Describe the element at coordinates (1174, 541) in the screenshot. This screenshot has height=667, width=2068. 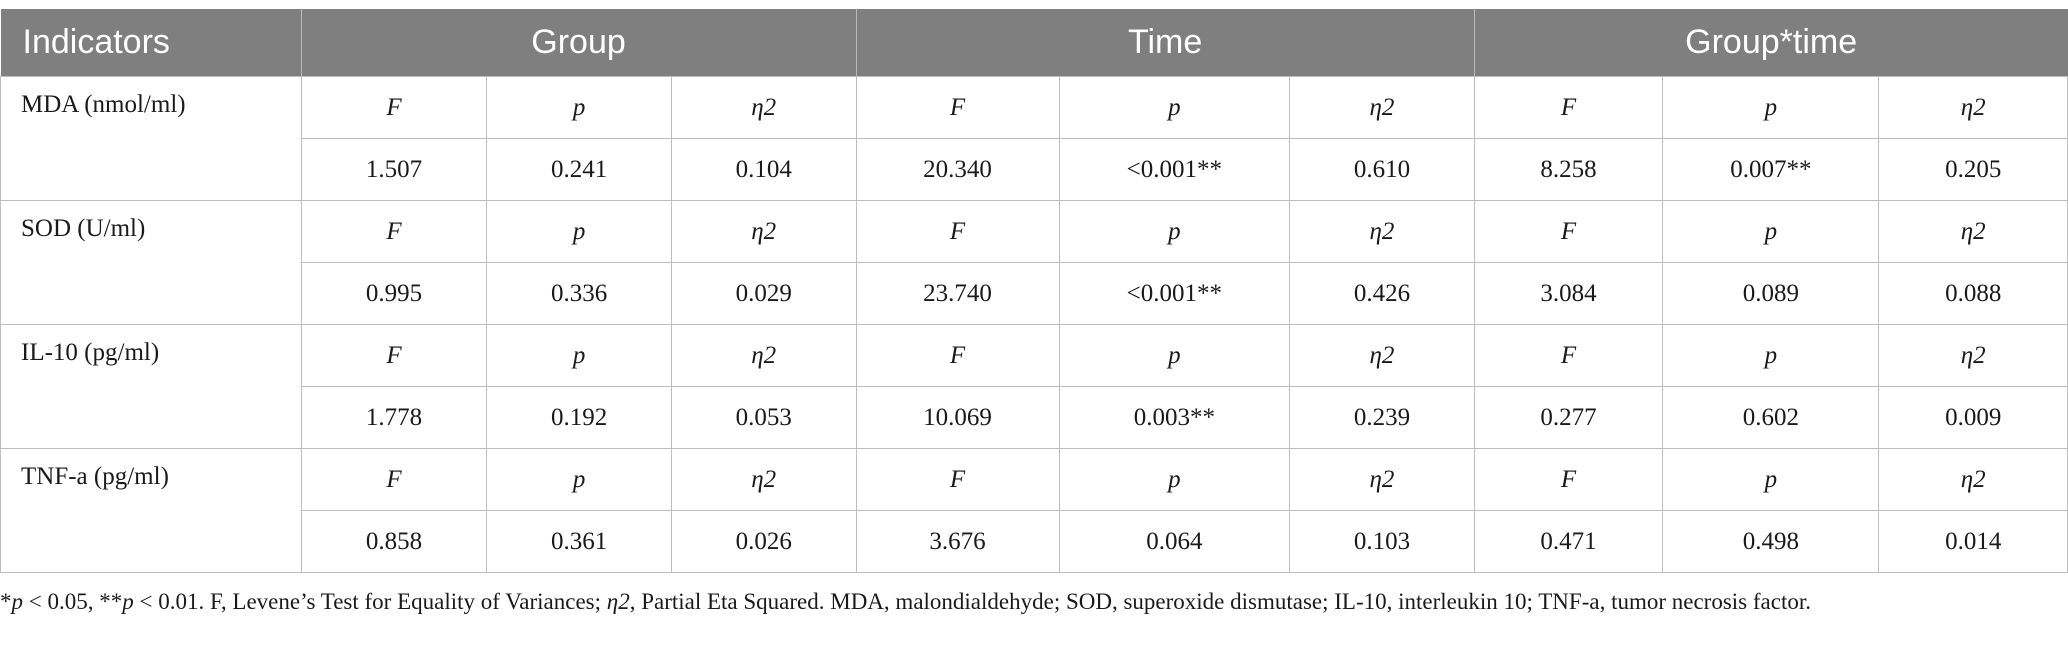
I see `value-cell: 0.064` at that location.